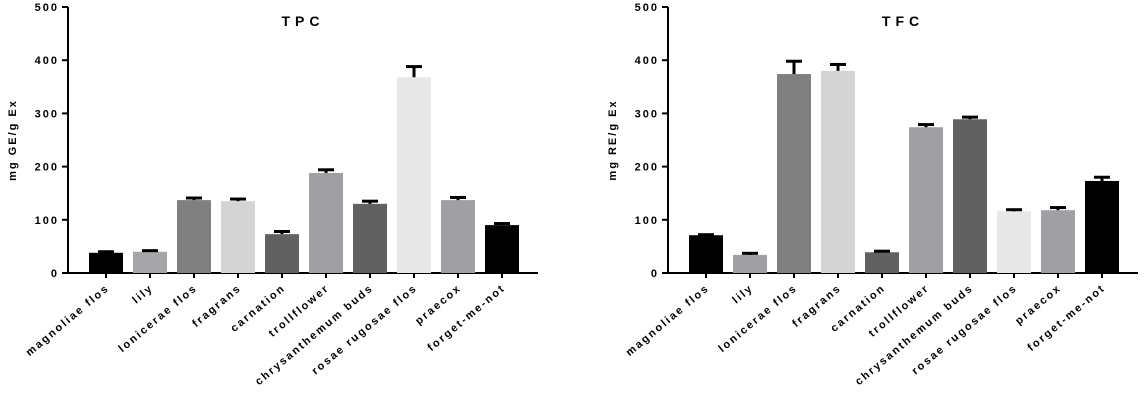 The image size is (1145, 420). What do you see at coordinates (13, 140) in the screenshot?
I see `y-axis-label: mg GE/g Ex` at bounding box center [13, 140].